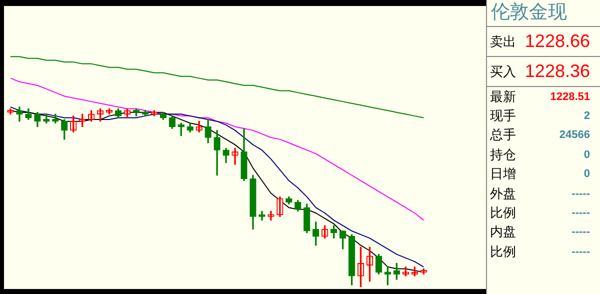 This screenshot has width=600, height=294. I want to click on text: 1228.66, so click(557, 41).